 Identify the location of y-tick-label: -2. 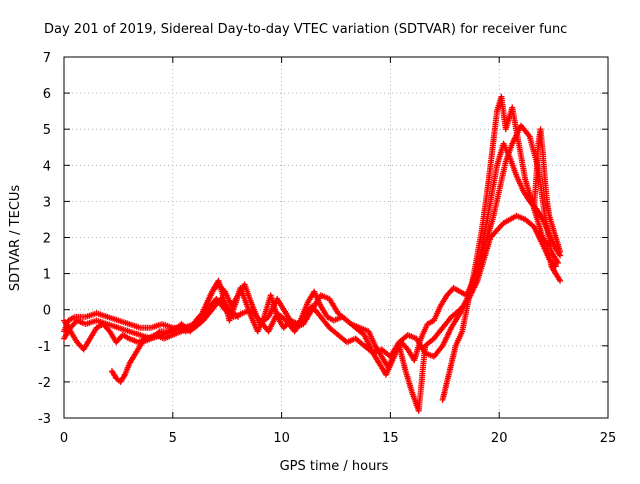
(44, 383).